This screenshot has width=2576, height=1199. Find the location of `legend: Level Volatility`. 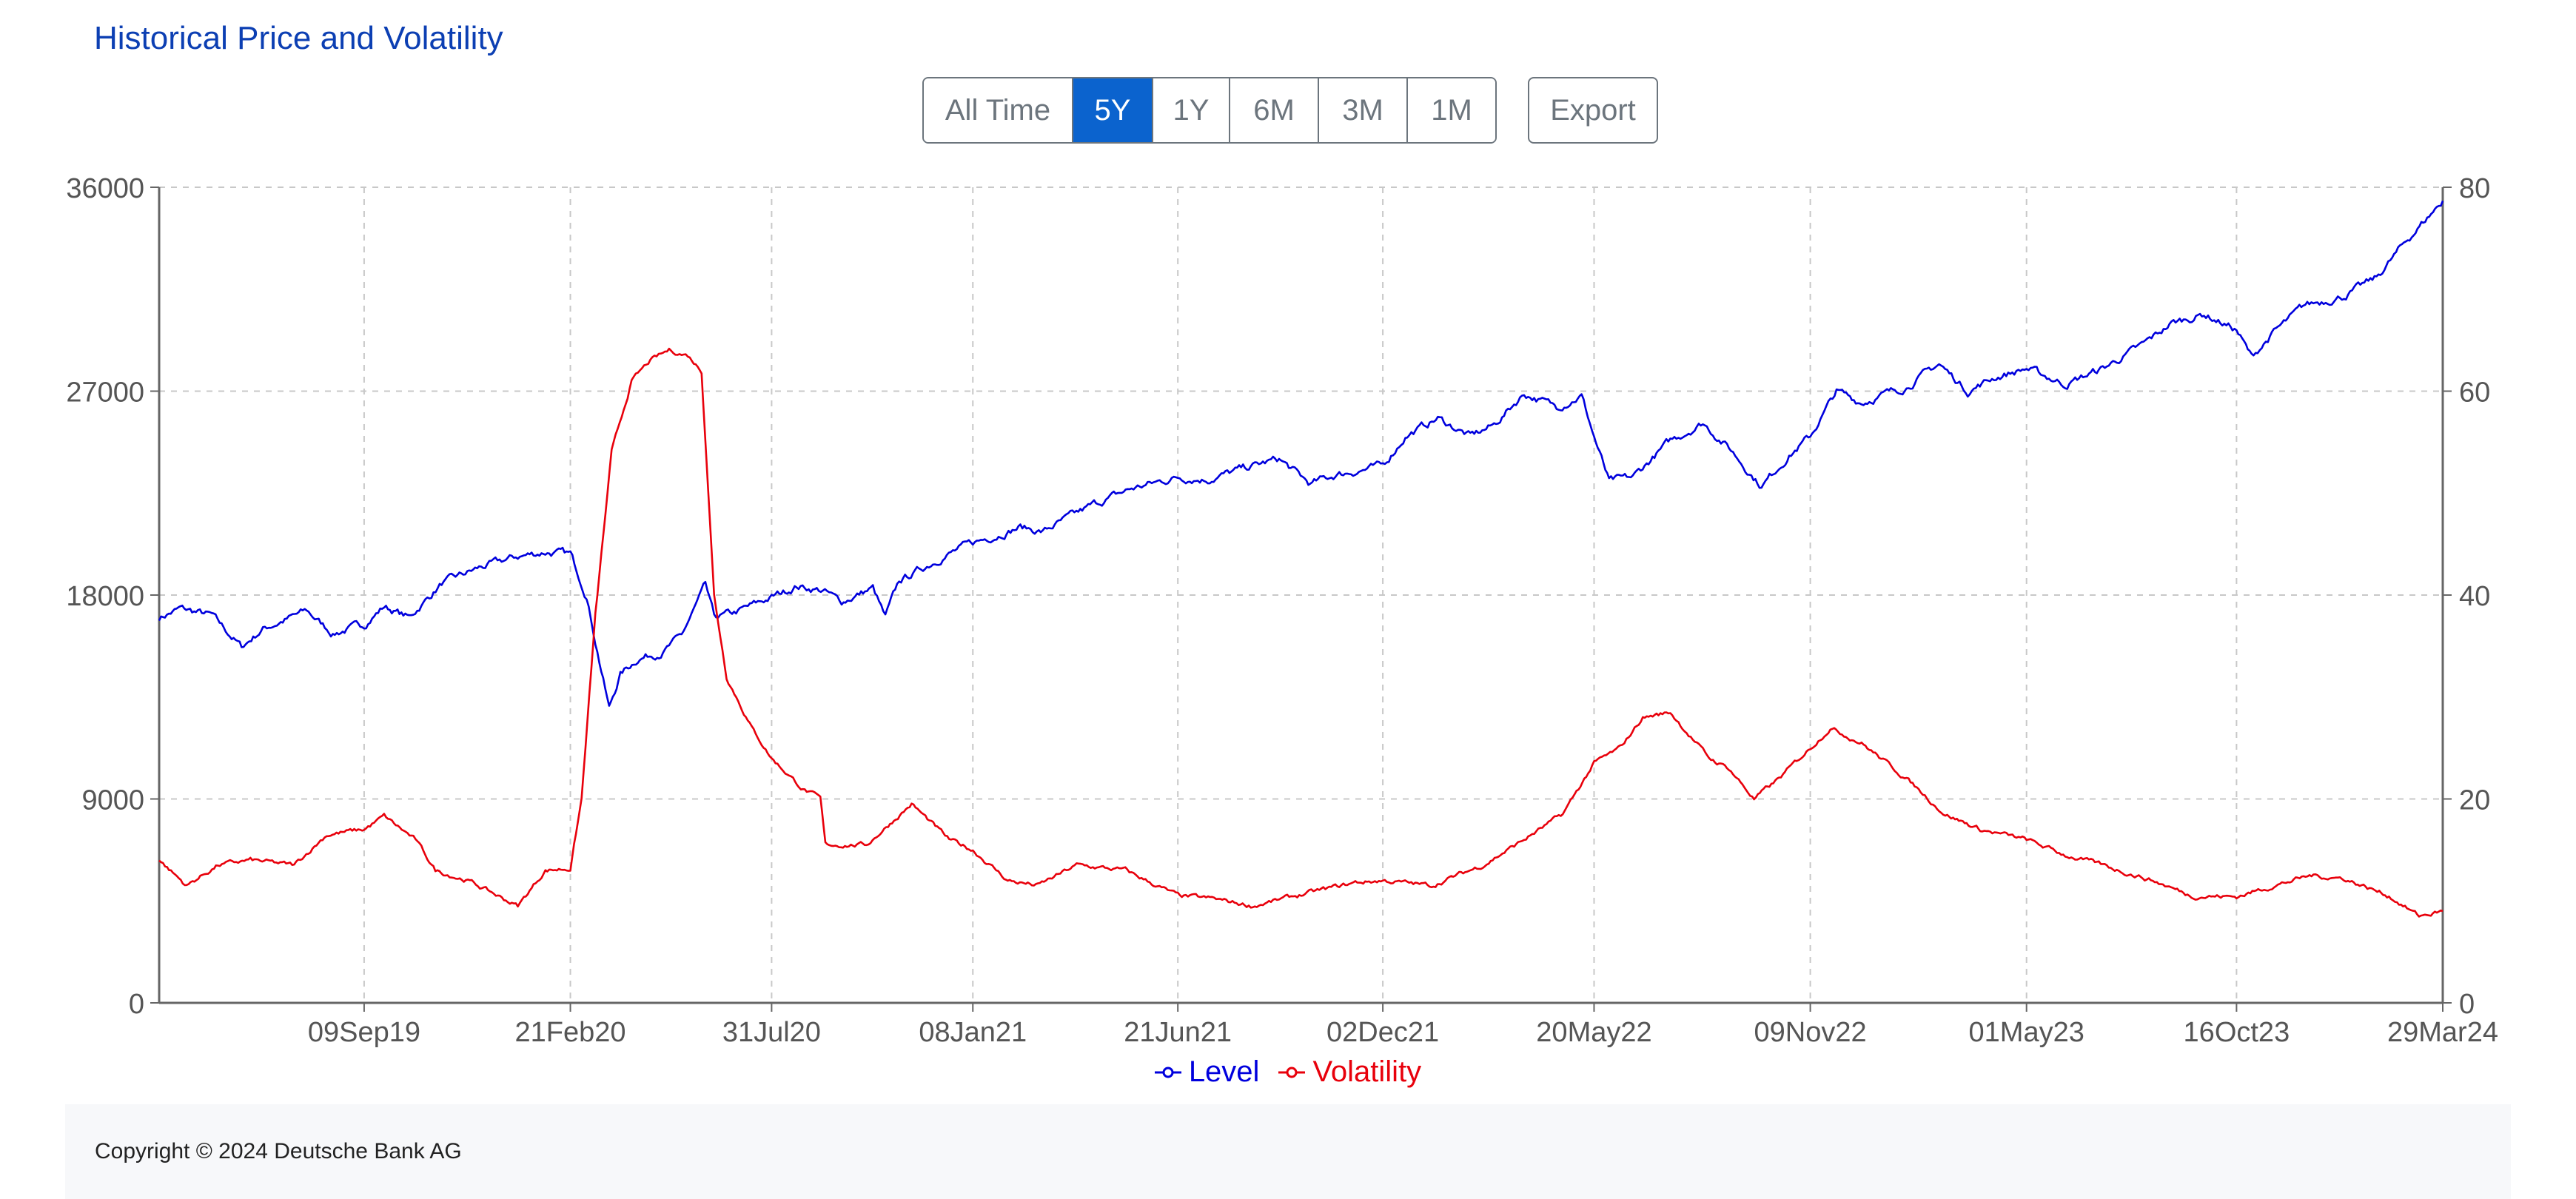

legend: Level Volatility is located at coordinates (1288, 1072).